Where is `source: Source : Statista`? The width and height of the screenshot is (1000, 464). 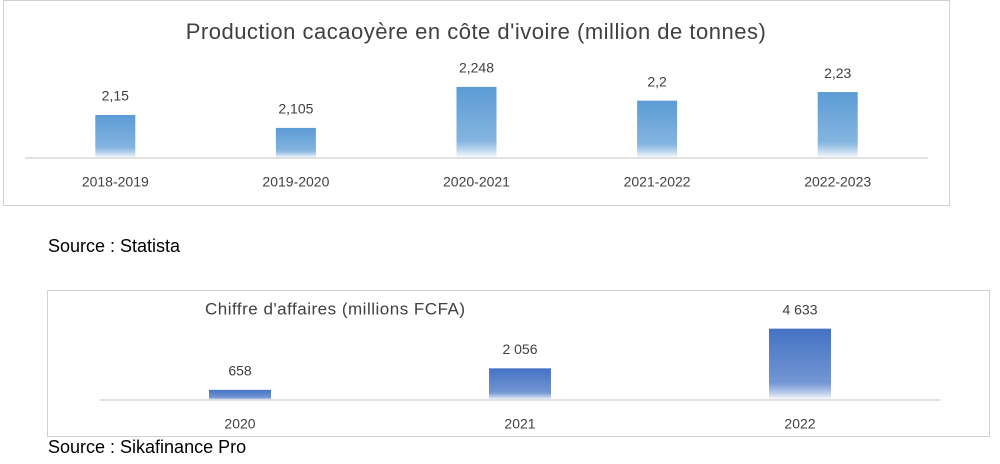 source: Source : Statista is located at coordinates (114, 246).